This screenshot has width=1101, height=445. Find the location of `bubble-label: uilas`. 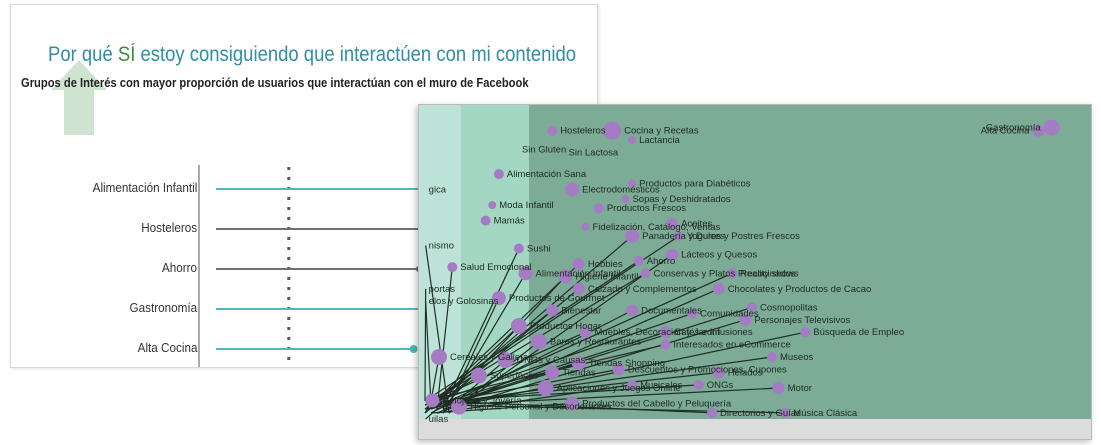

bubble-label: uilas is located at coordinates (439, 419).